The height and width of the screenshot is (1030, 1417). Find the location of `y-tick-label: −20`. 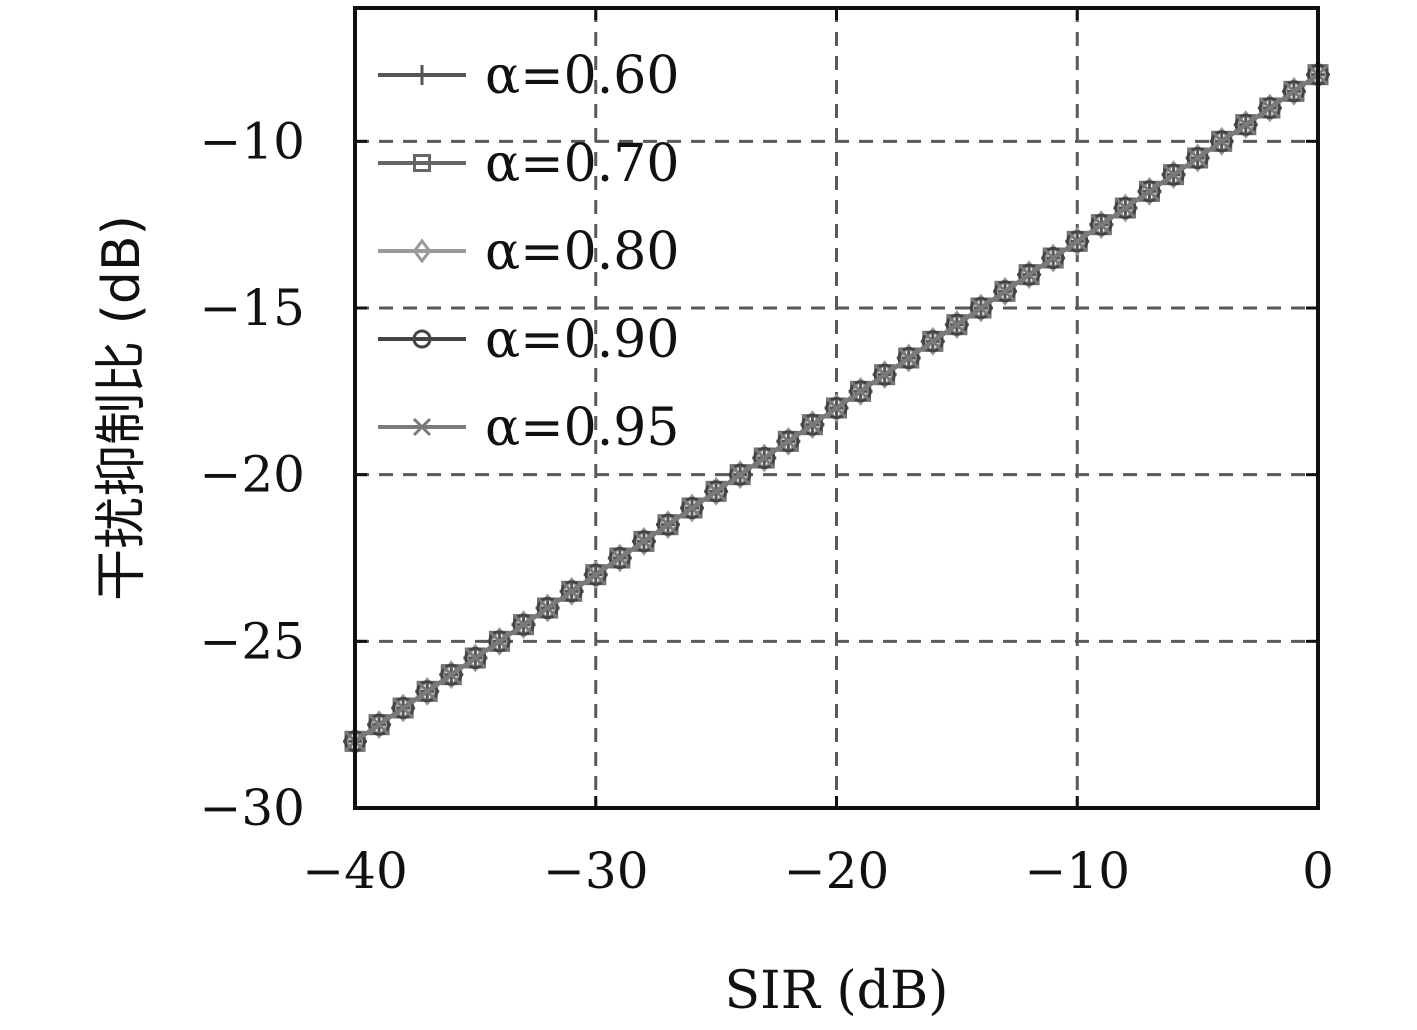

y-tick-label: −20 is located at coordinates (252, 475).